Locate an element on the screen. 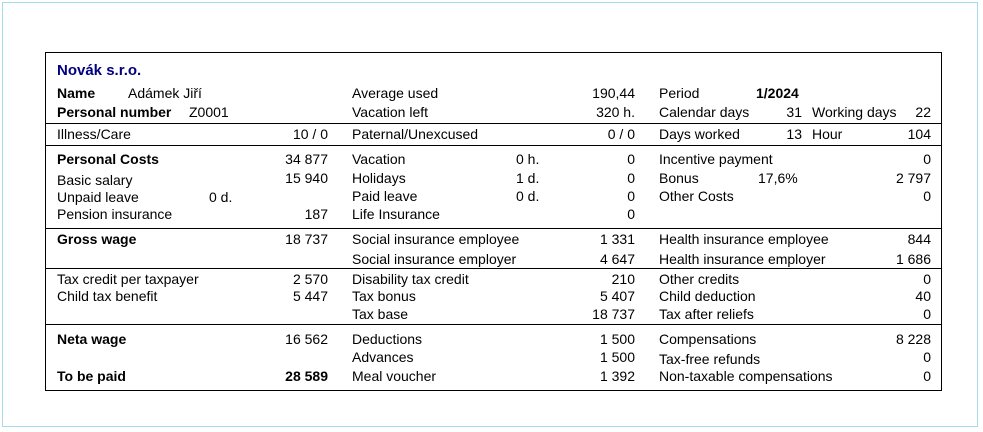 This screenshot has width=983, height=432. company-name: Novák s.r.o. is located at coordinates (99, 70).